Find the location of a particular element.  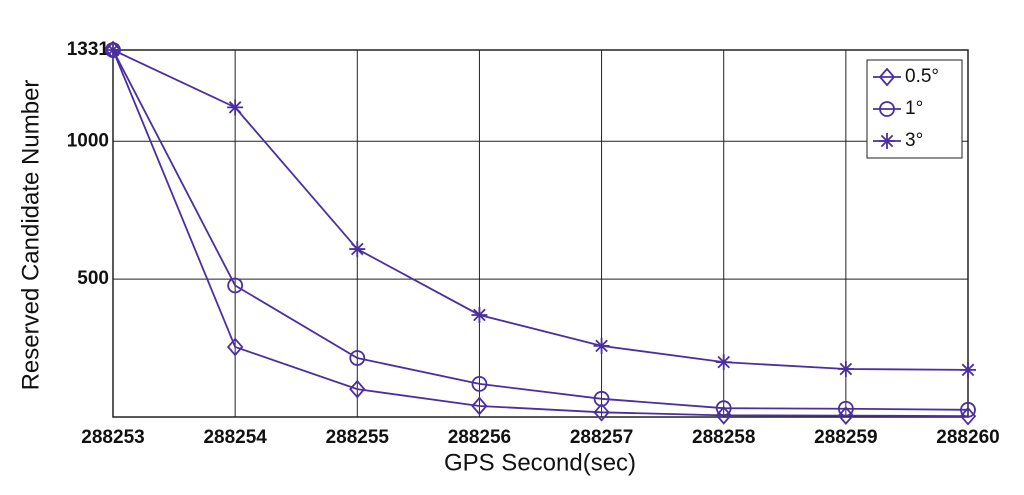

x-tick-label: 288253 is located at coordinates (112, 437).